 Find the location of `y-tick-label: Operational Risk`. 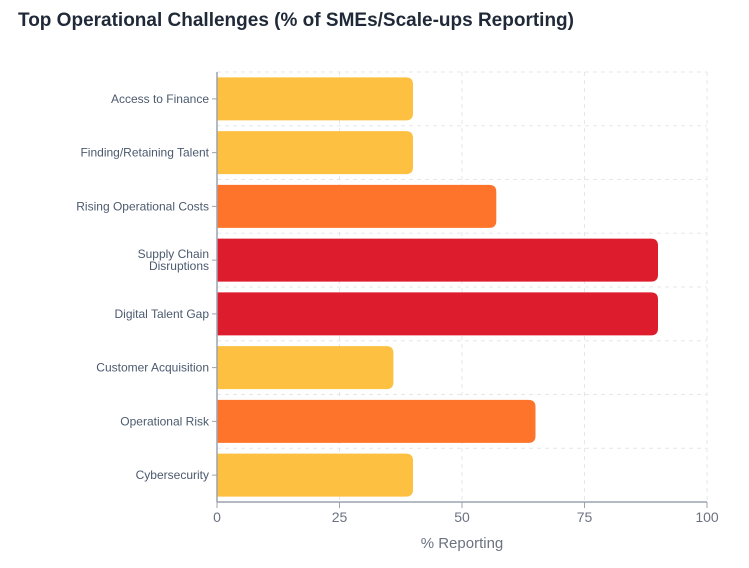

y-tick-label: Operational Risk is located at coordinates (165, 421).